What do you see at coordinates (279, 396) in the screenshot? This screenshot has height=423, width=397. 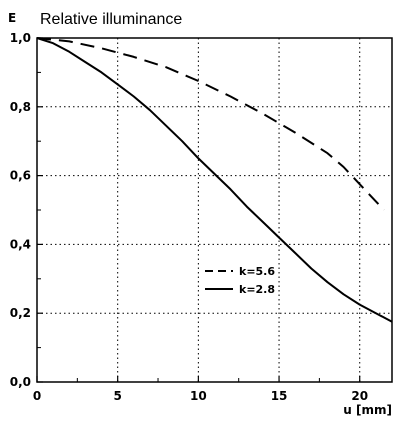 I see `x-tick-label: 15` at bounding box center [279, 396].